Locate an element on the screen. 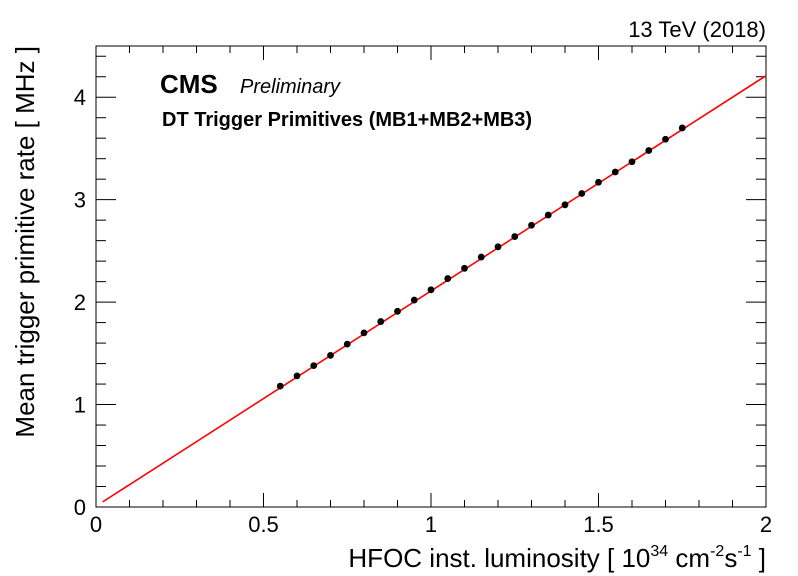  x-tick-label: 1 is located at coordinates (431, 524).